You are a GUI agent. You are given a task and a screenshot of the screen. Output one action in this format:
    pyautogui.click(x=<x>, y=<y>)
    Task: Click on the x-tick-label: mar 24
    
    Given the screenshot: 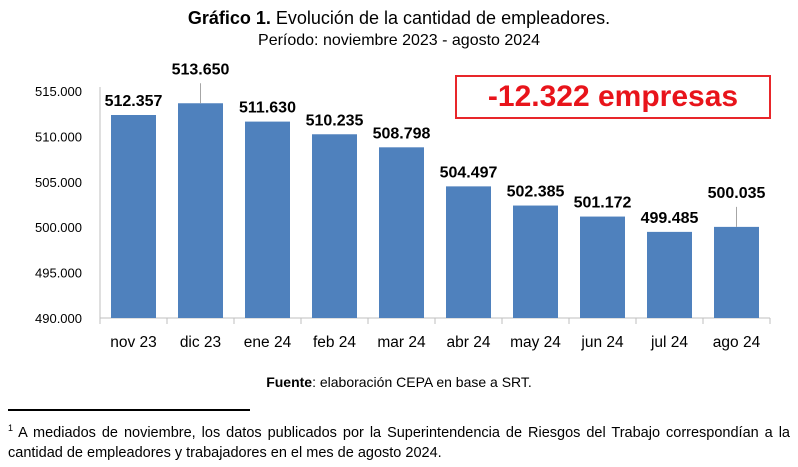 What is the action you would take?
    pyautogui.click(x=401, y=342)
    